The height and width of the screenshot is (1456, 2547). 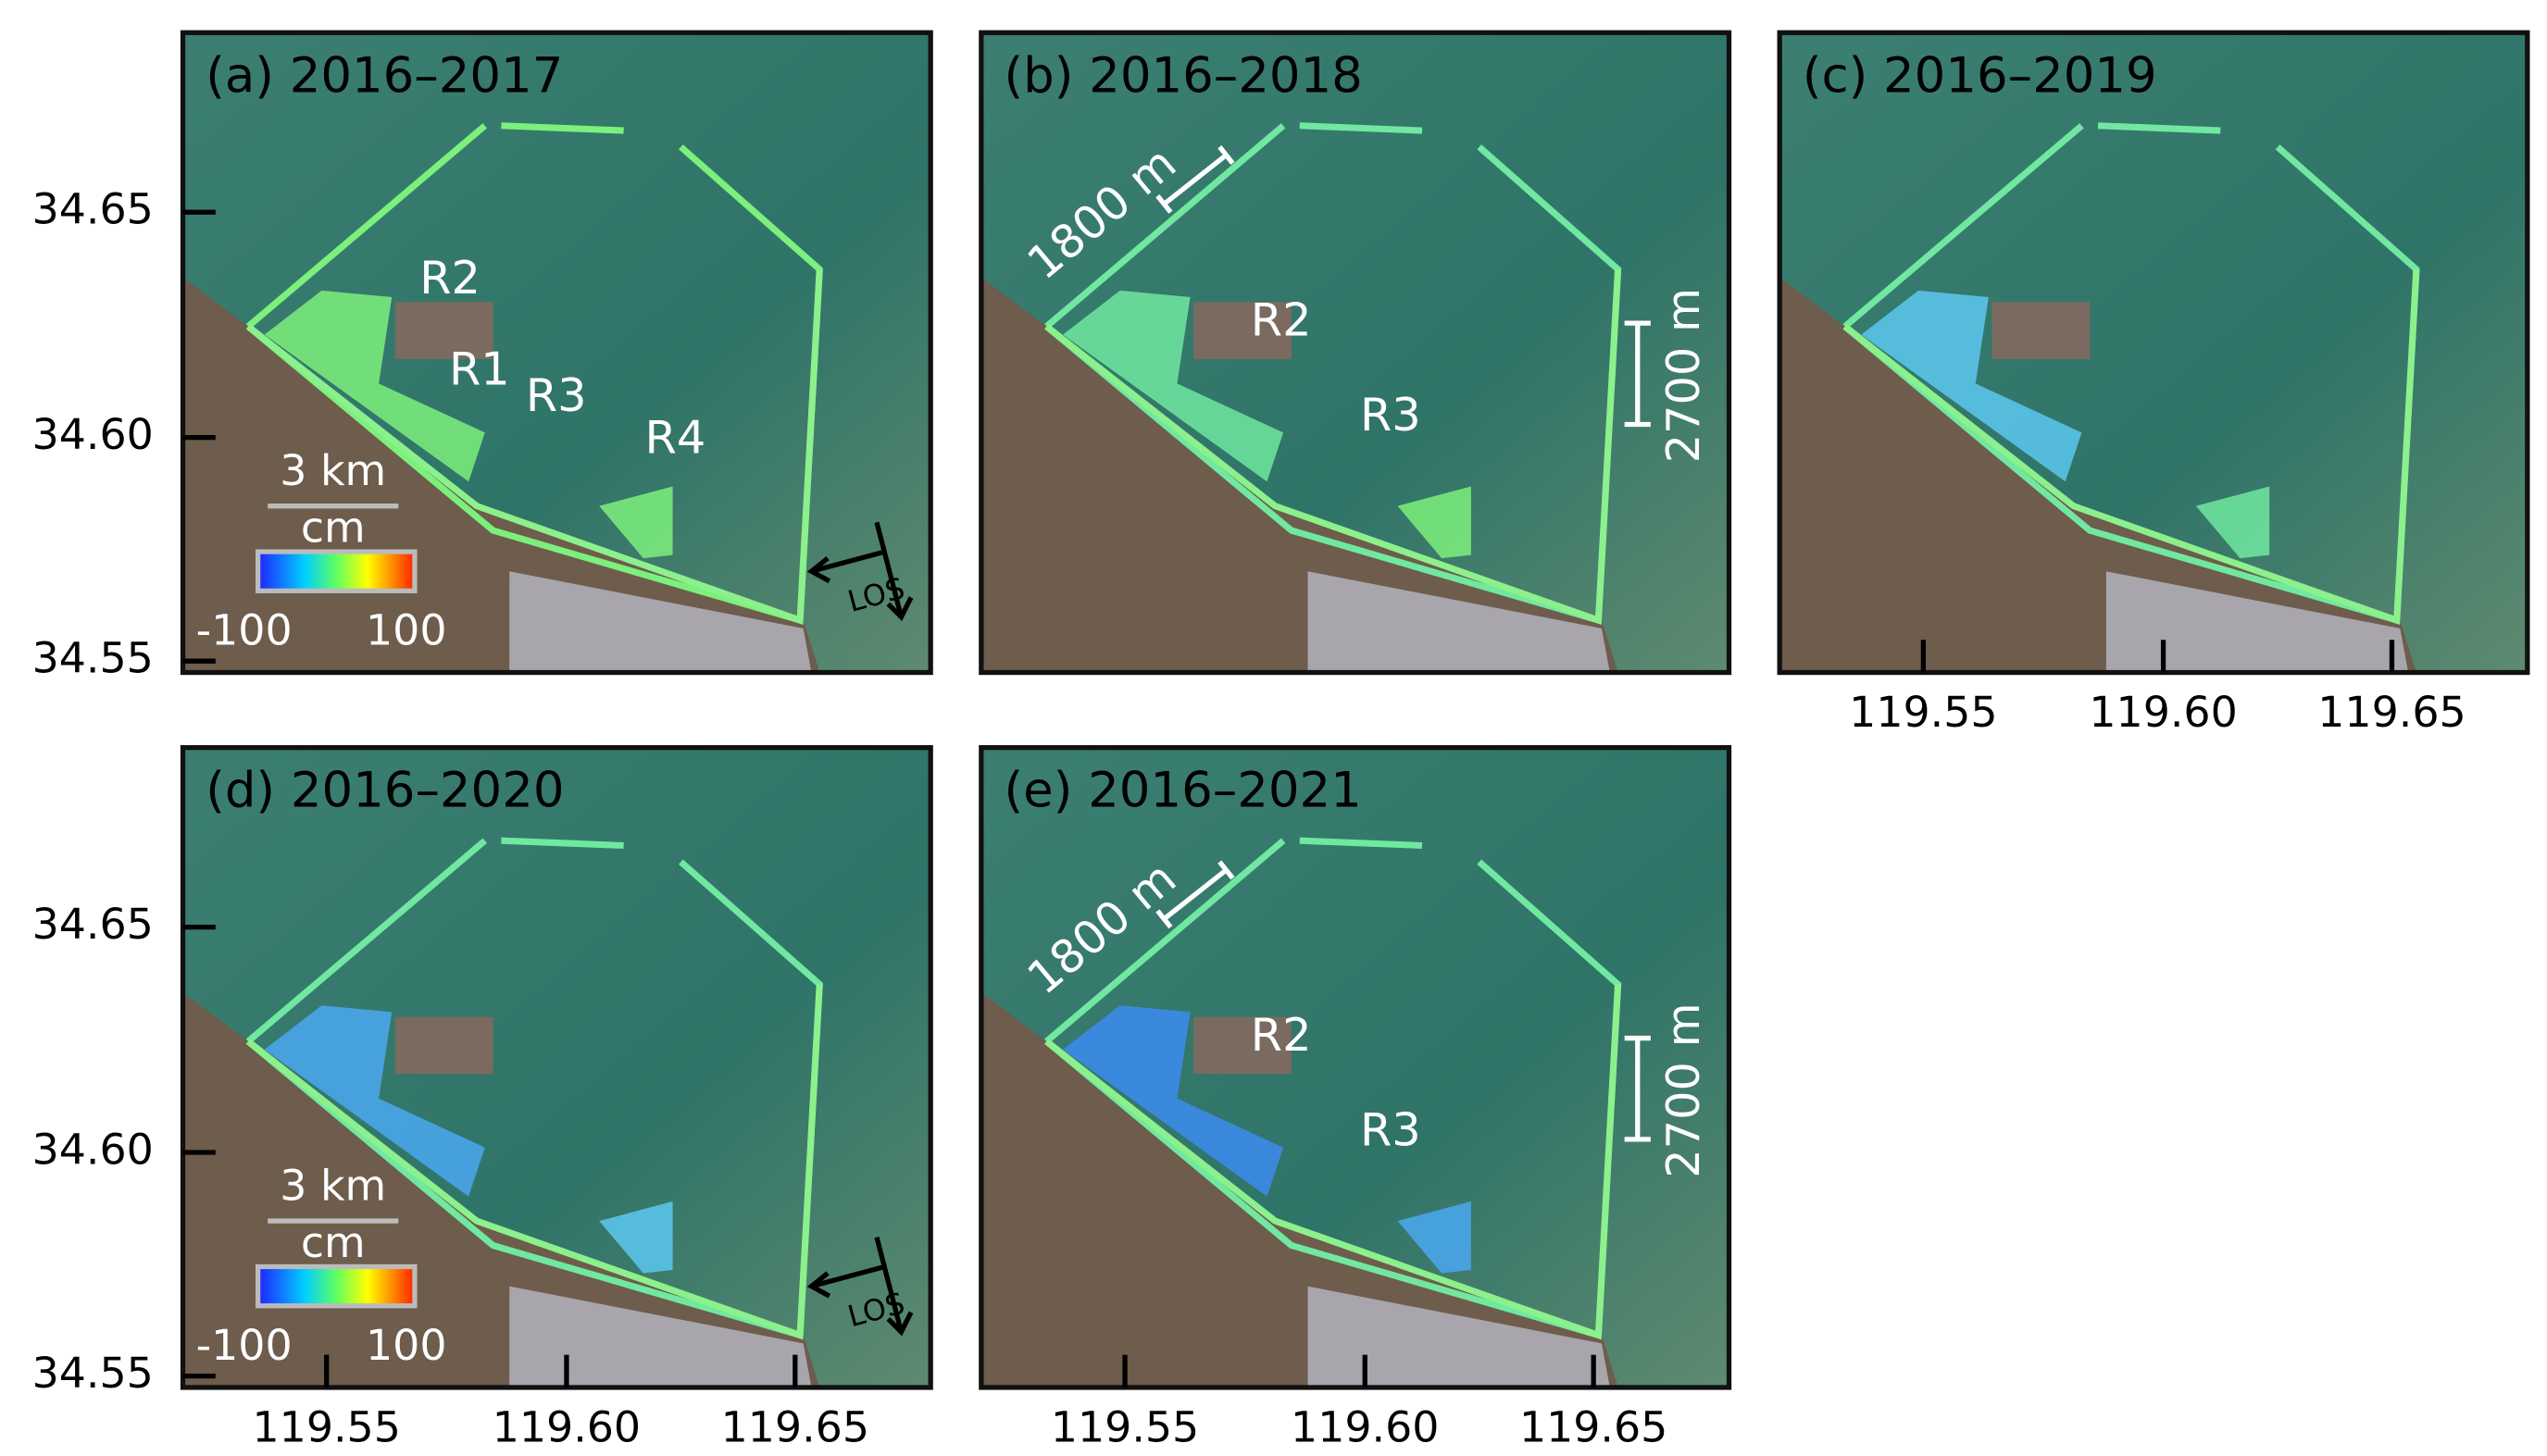 I want to click on map-panel: (c) 2016–2019 119.55 119.60 119.65, so click(x=2153, y=383).